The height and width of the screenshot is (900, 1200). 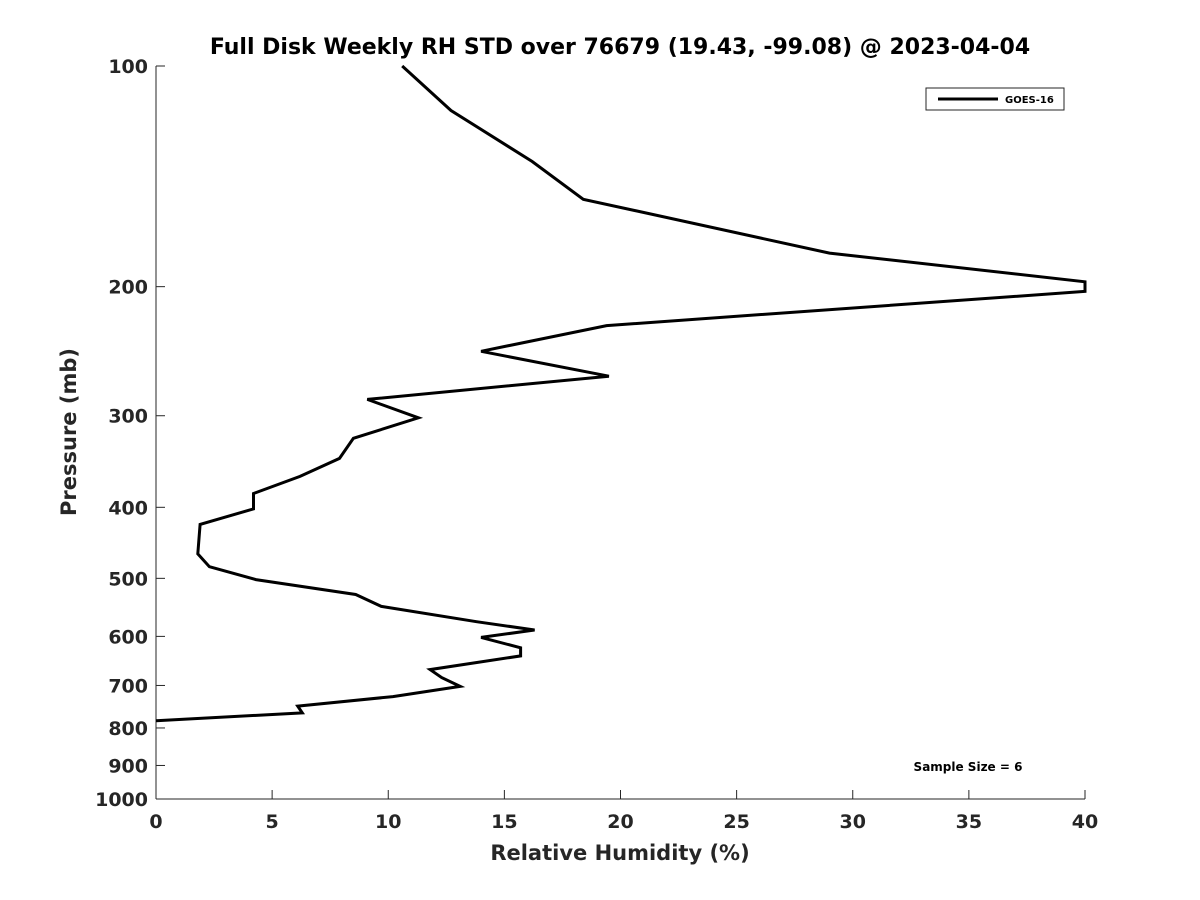 What do you see at coordinates (1029, 100) in the screenshot?
I see `legend-label-goes-16: GOES-16` at bounding box center [1029, 100].